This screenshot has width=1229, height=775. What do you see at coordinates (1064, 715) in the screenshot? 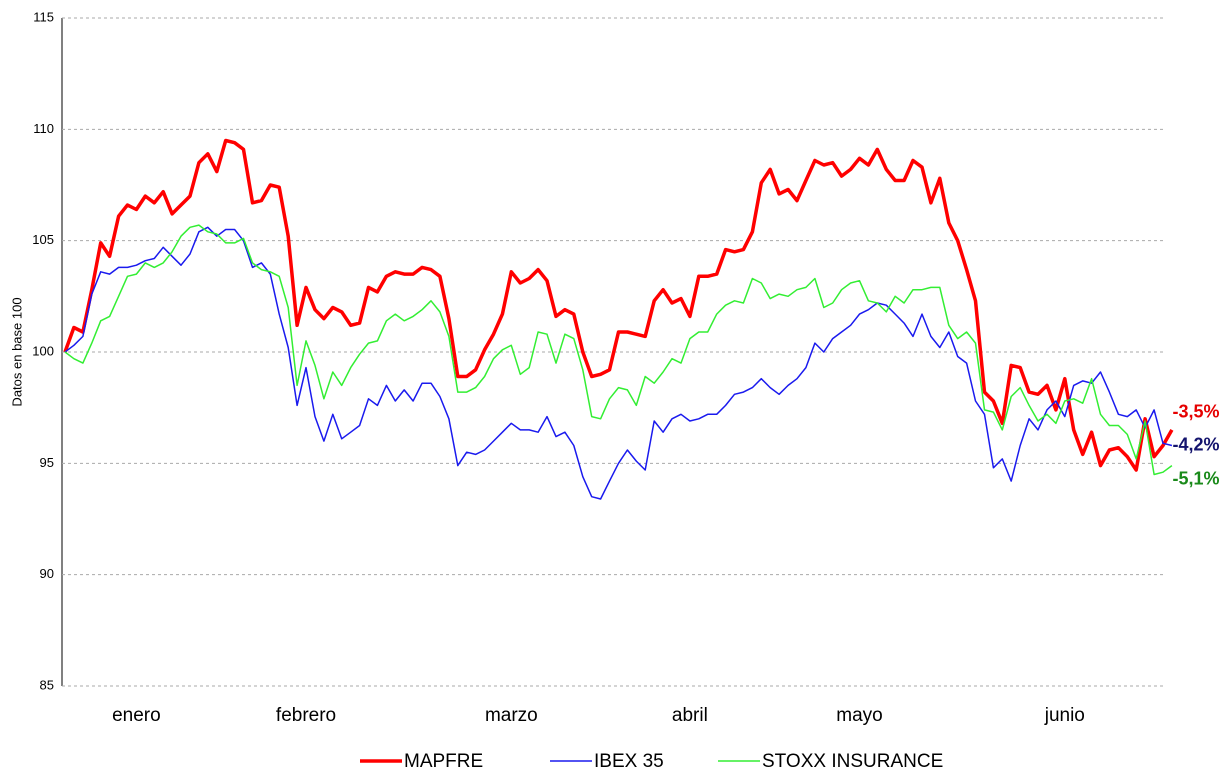
I see `x-tick-label: junio` at bounding box center [1064, 715].